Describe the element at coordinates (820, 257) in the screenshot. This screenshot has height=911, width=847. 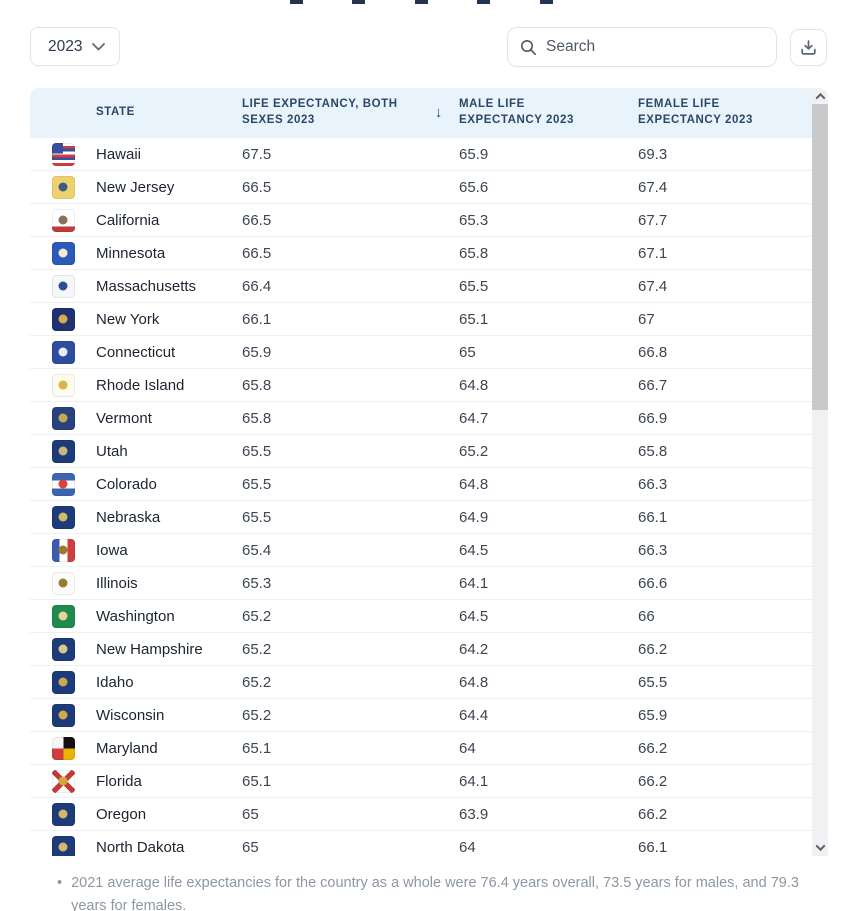
I see `scrollbar-thumb` at that location.